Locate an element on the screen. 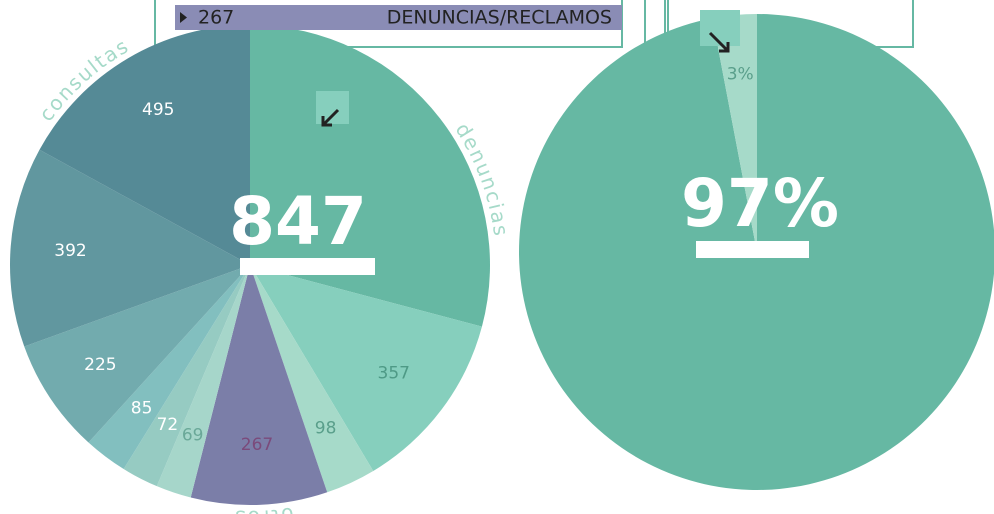 The width and height of the screenshot is (994, 514). header-number: 267 is located at coordinates (216, 18).